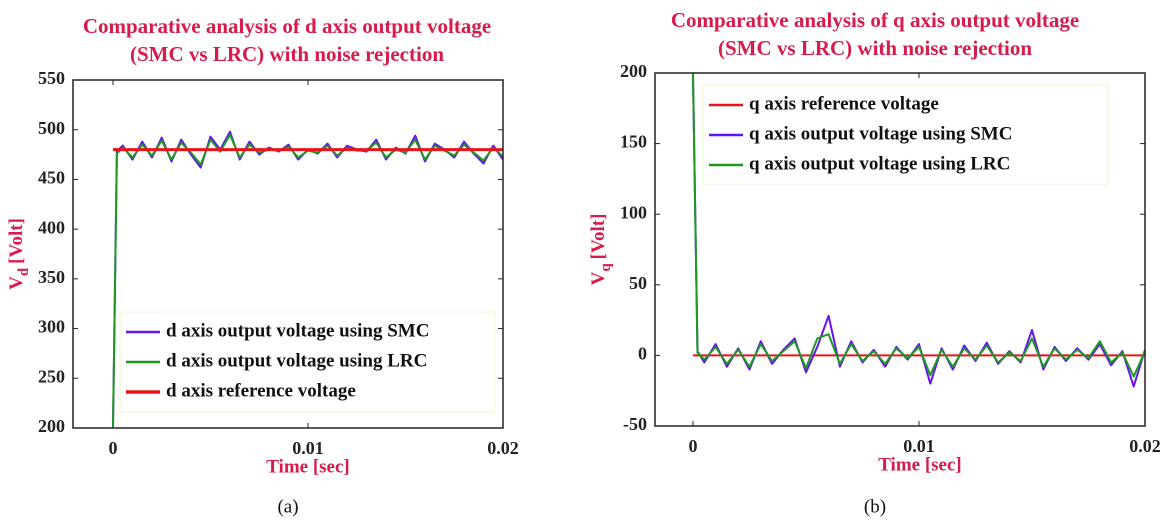 This screenshot has width=1173, height=524. Describe the element at coordinates (261, 390) in the screenshot. I see `legend-label: d axis reference voltage` at that location.